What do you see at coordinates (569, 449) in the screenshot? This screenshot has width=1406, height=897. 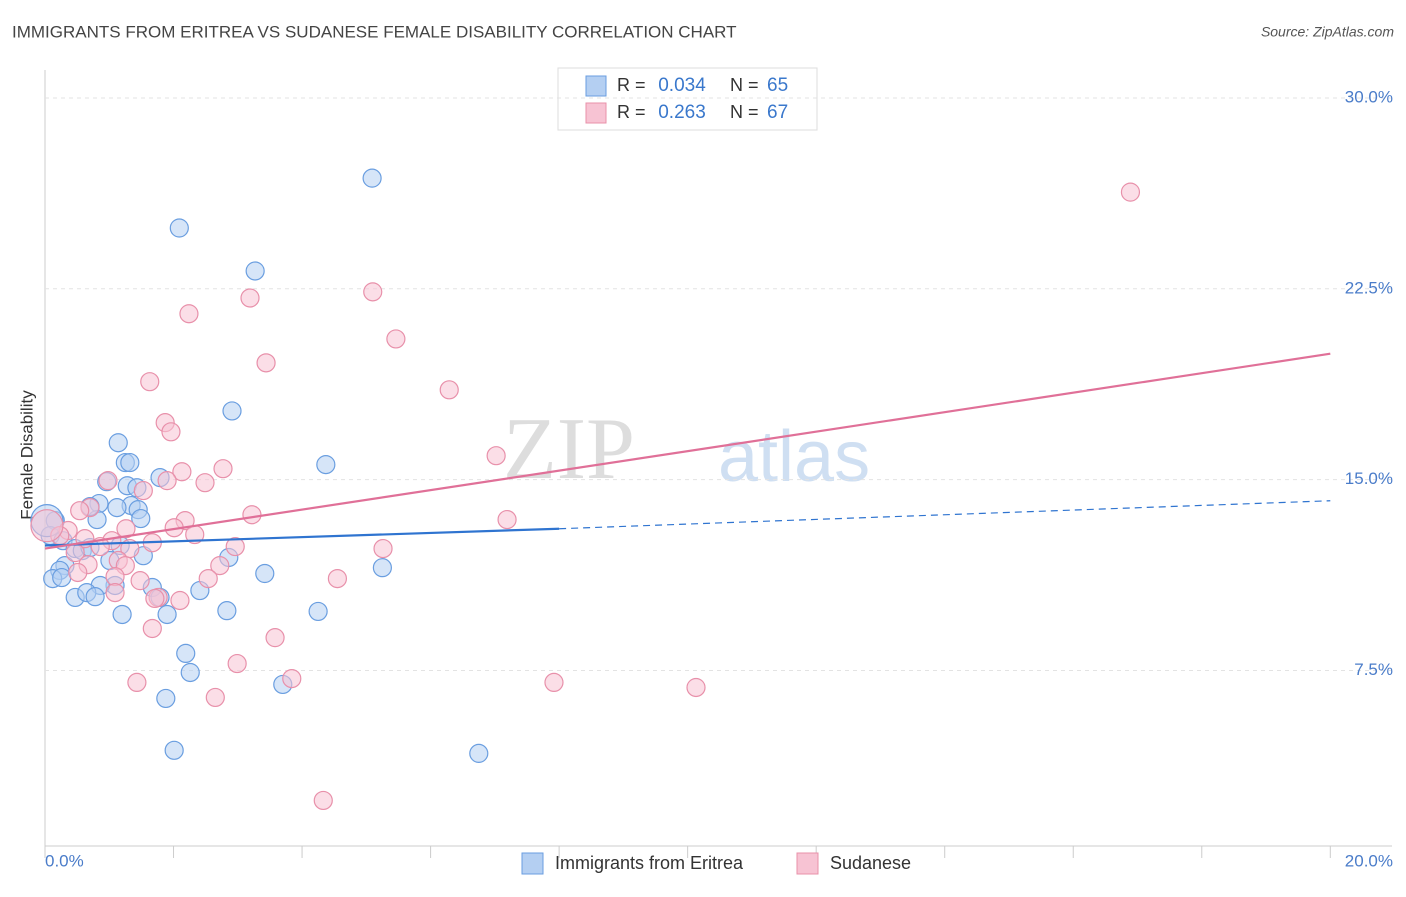 I see `watermark: ZIP` at bounding box center [569, 449].